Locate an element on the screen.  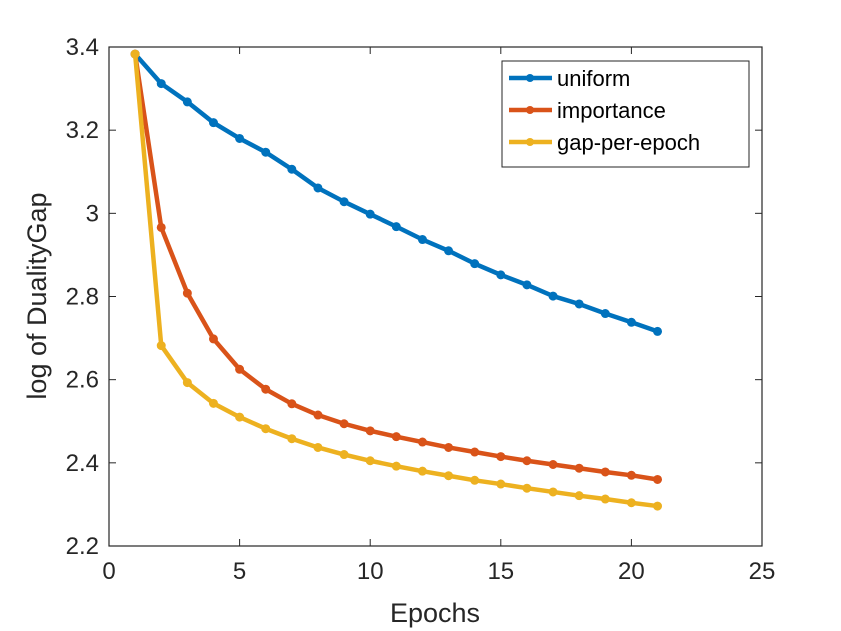
legend: uniform importance gap-per-epoch is located at coordinates (625, 114).